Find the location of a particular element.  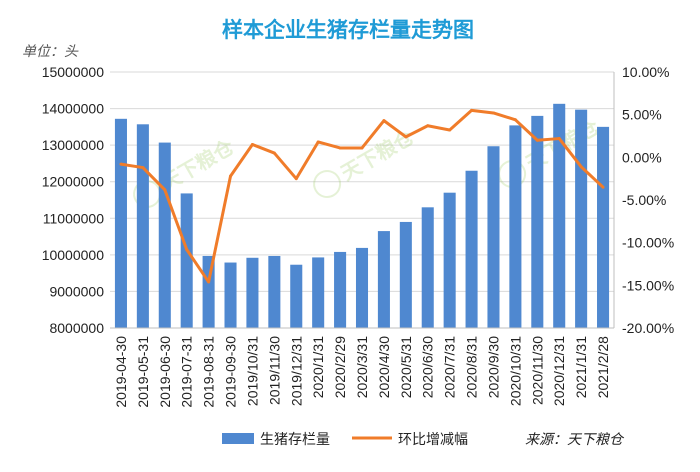

chart-title: 样本企业生猪存栏量走势图 is located at coordinates (348, 30).